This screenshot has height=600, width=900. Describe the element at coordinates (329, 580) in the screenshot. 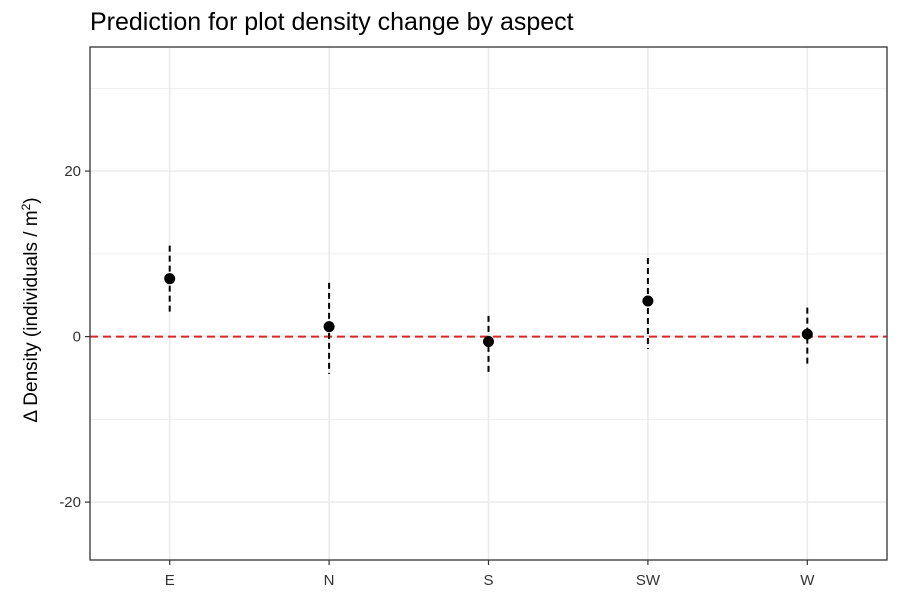

I see `x-tick-label: N` at that location.